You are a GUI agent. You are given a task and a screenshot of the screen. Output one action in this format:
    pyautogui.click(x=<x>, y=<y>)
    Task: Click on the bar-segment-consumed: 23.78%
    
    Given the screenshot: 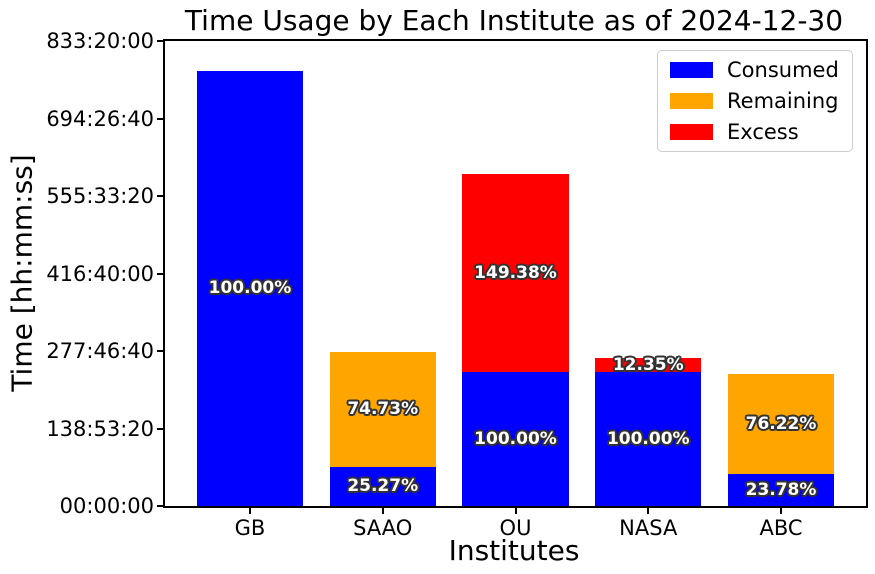 What is the action you would take?
    pyautogui.click(x=781, y=490)
    